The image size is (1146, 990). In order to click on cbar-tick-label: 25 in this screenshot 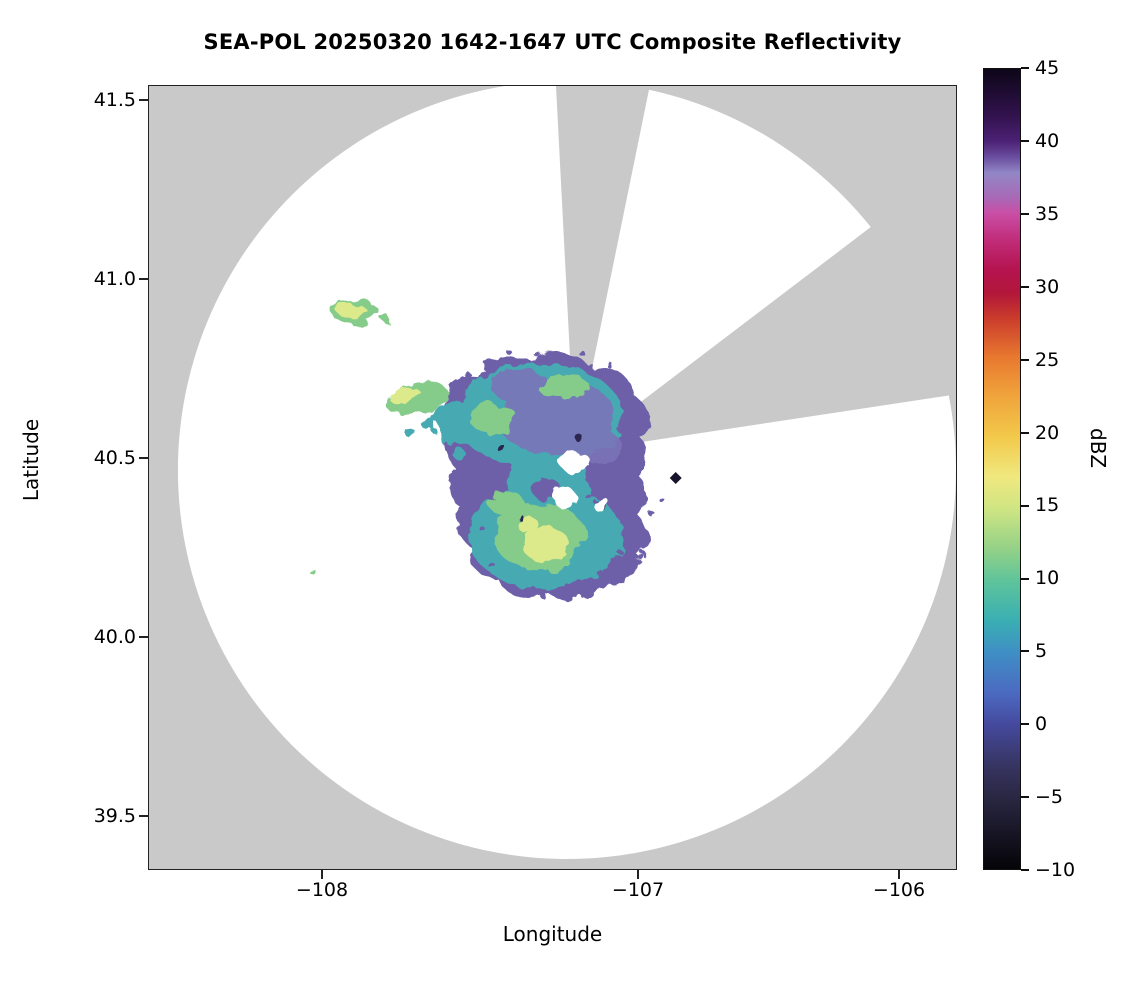, I will do `click(1047, 360)`.